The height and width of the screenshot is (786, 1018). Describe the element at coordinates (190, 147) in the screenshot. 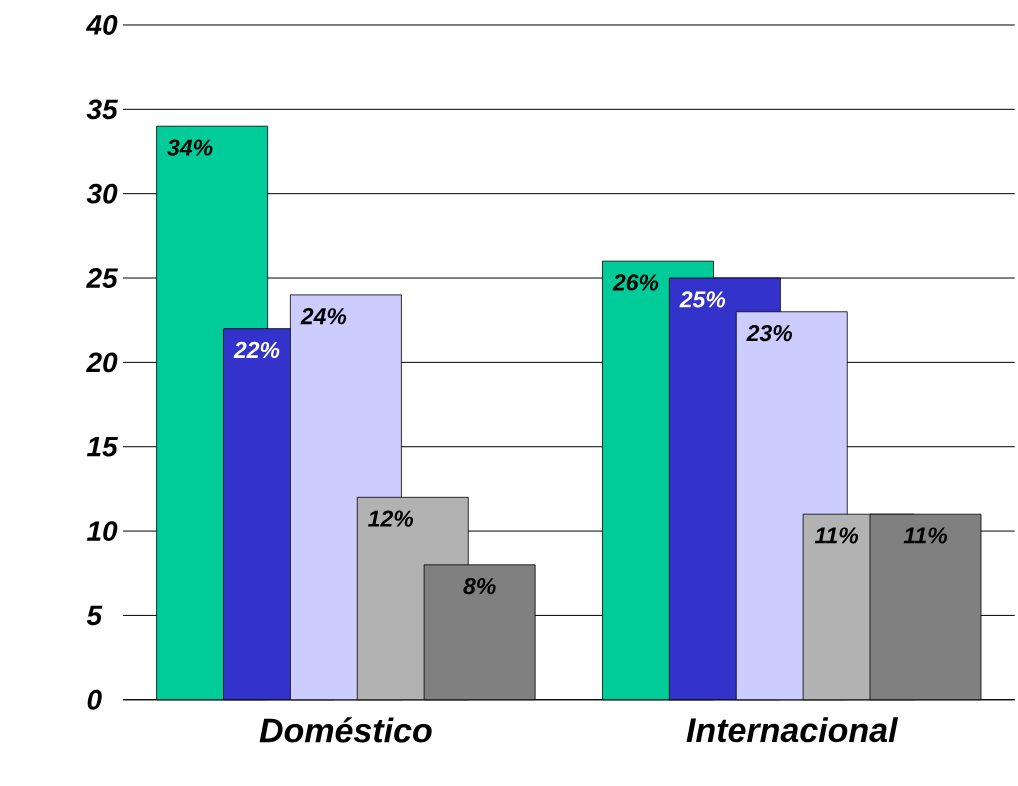

I see `data-label: 34%` at that location.